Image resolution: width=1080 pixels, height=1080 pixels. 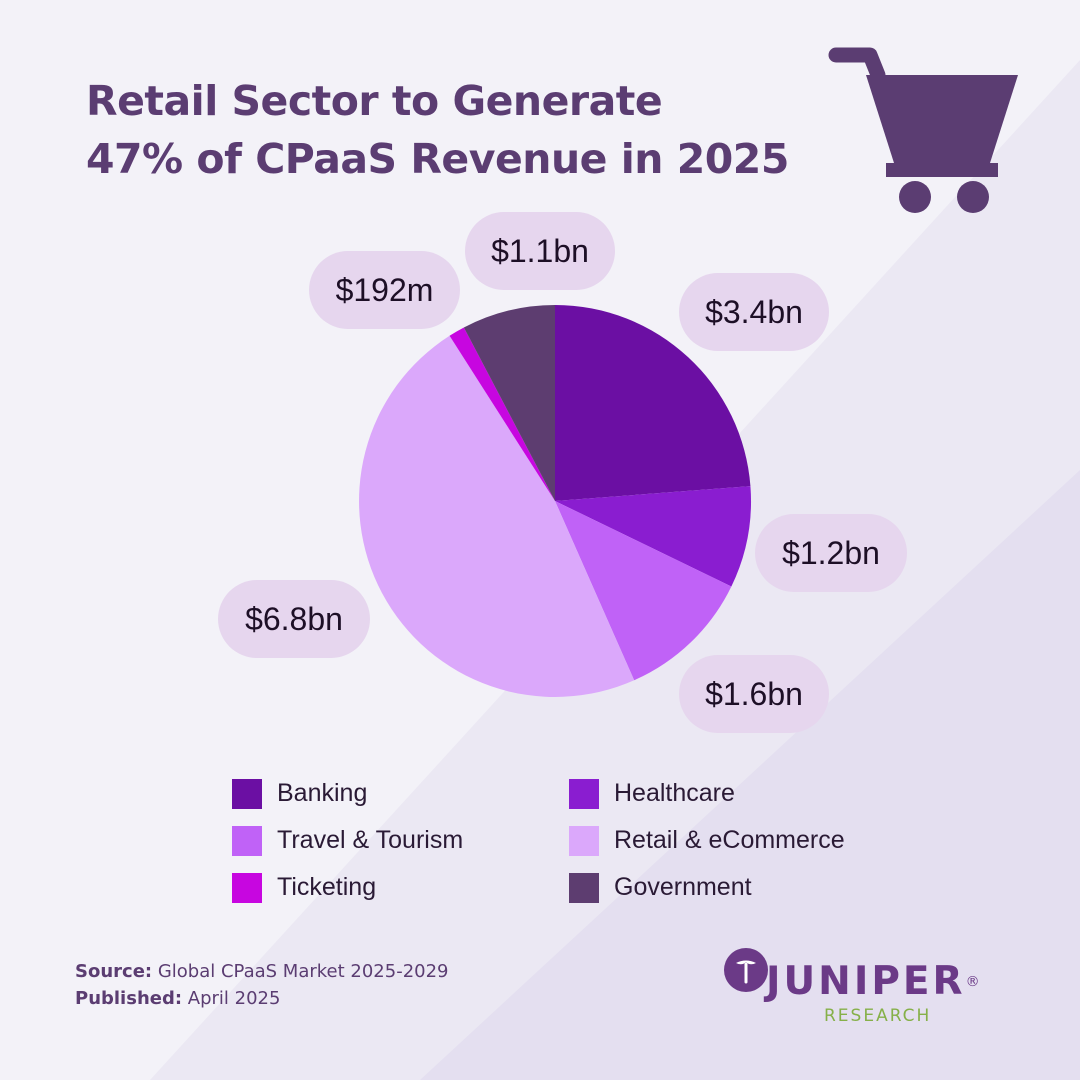 What do you see at coordinates (540, 251) in the screenshot?
I see `value-label-government: $1.1bn` at bounding box center [540, 251].